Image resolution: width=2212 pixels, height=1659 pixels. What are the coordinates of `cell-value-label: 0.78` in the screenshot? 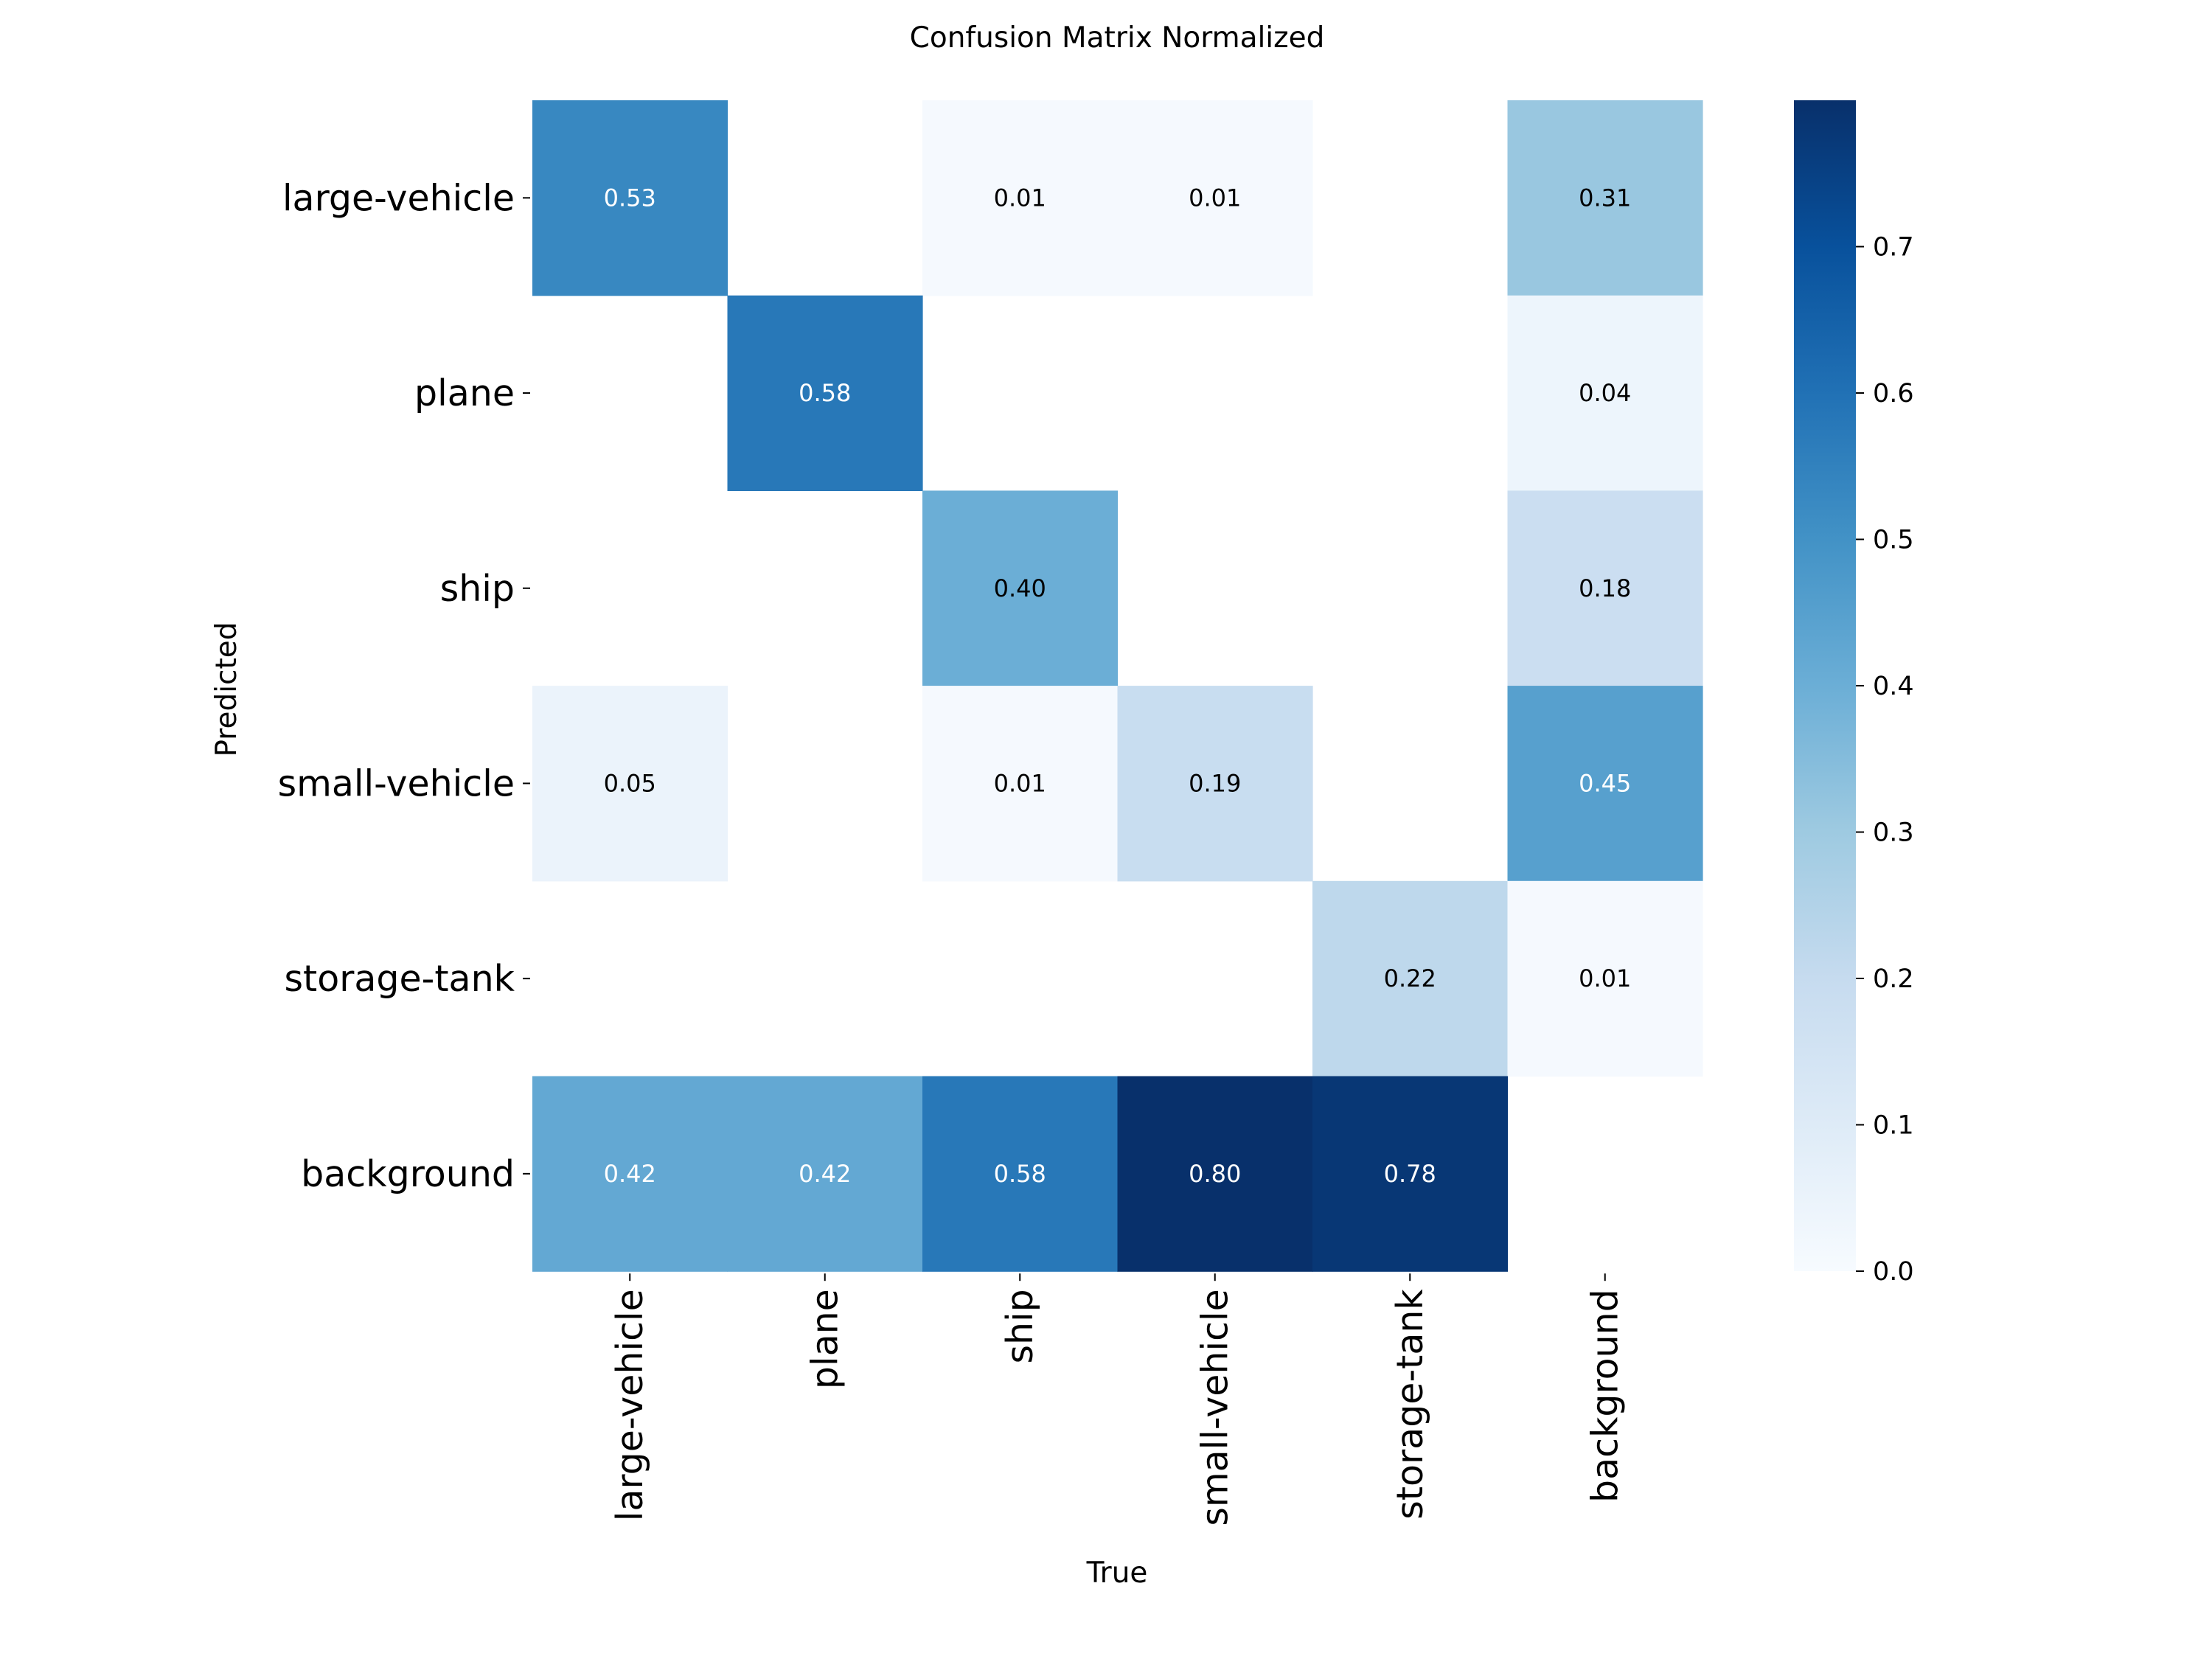 It's located at (1410, 1174).